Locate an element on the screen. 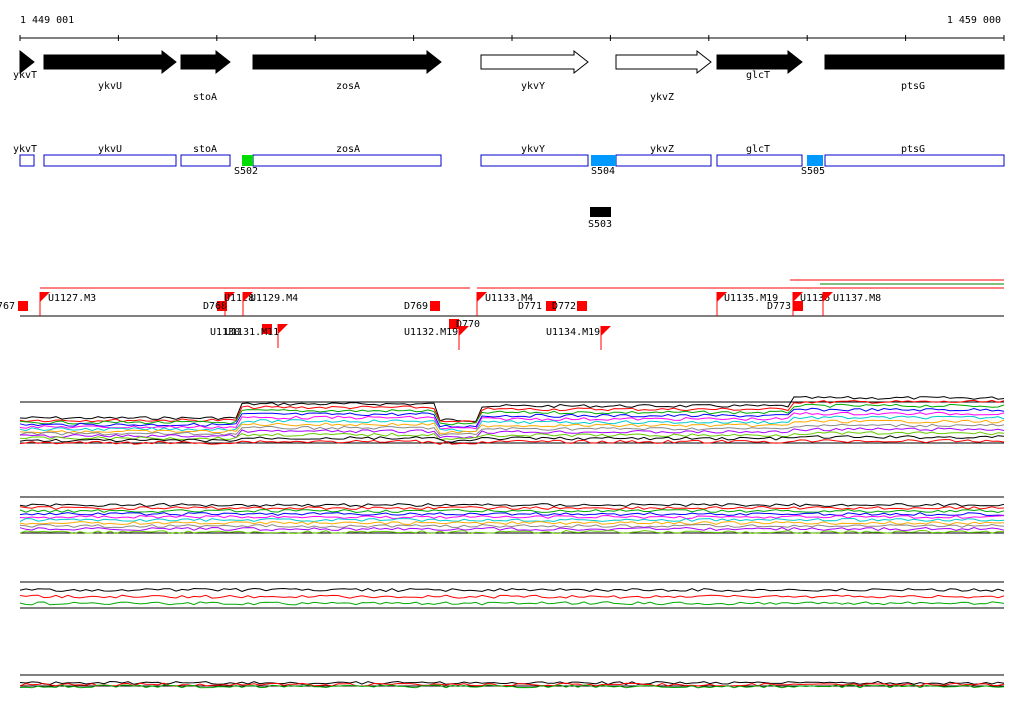  gene-box-label: ykvZ is located at coordinates (662, 149).